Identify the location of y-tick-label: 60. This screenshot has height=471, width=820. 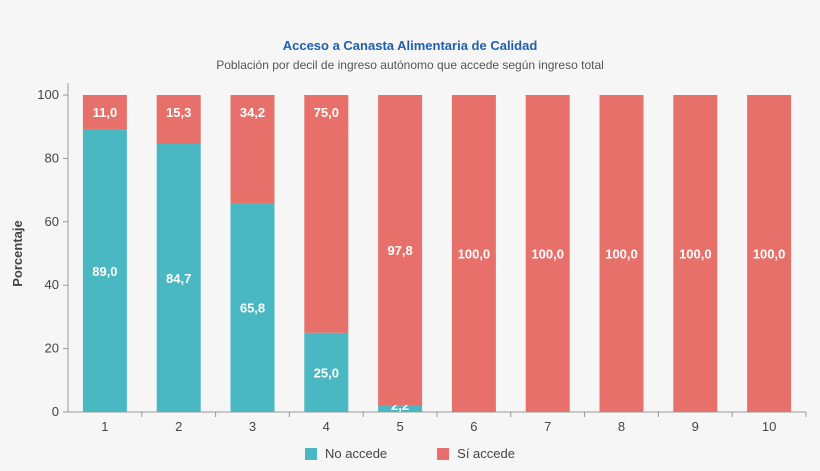
(52, 221).